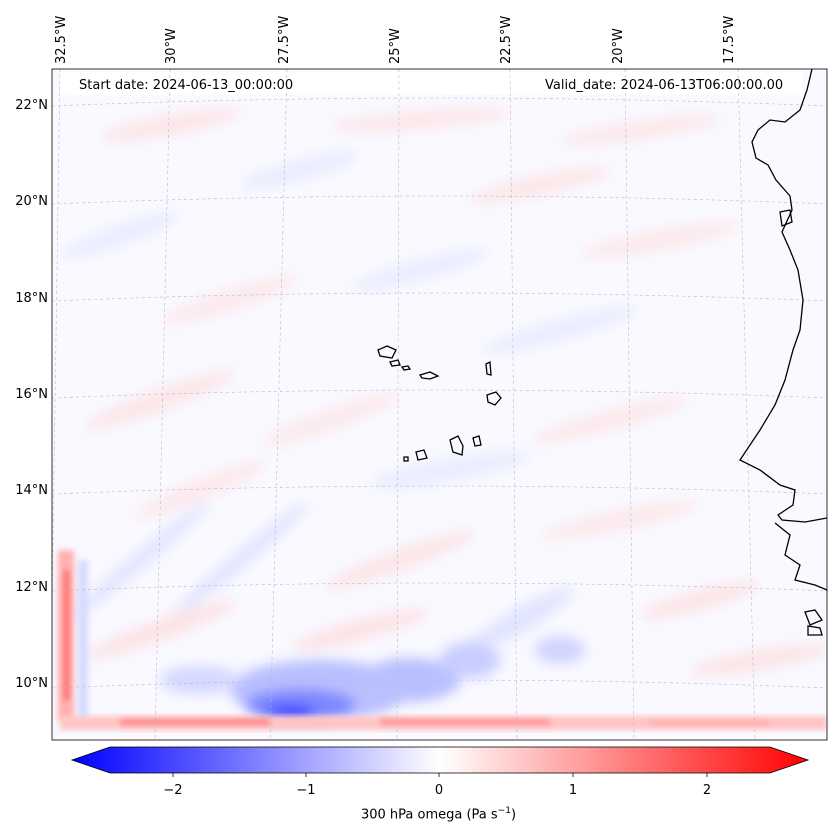 The width and height of the screenshot is (837, 839). I want to click on valid-date-label: Valid_date: 2024-06-13T06:00:00.00, so click(664, 85).